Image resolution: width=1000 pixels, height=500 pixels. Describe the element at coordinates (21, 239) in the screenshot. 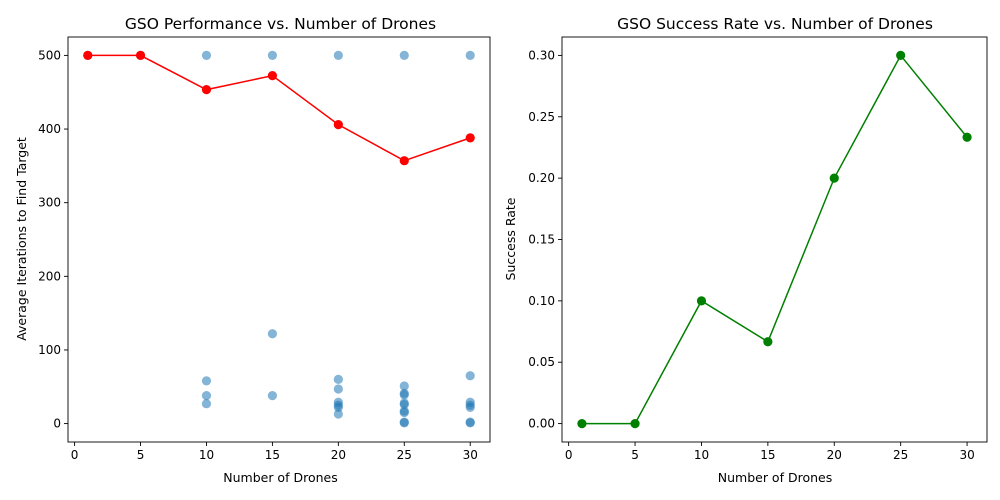

I see `y-axis-label: Average Iterations to Find Target` at that location.